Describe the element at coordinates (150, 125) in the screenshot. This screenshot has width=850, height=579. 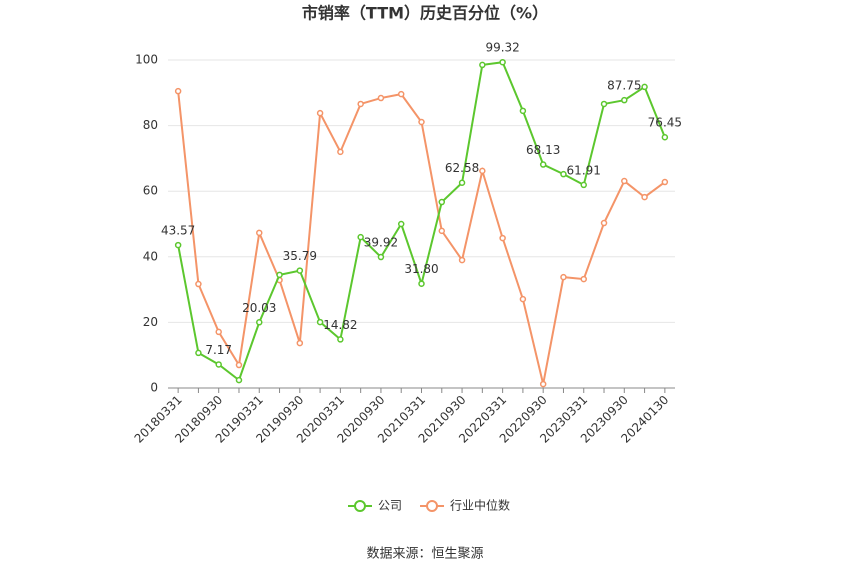
I see `y-tick-label: 80` at that location.